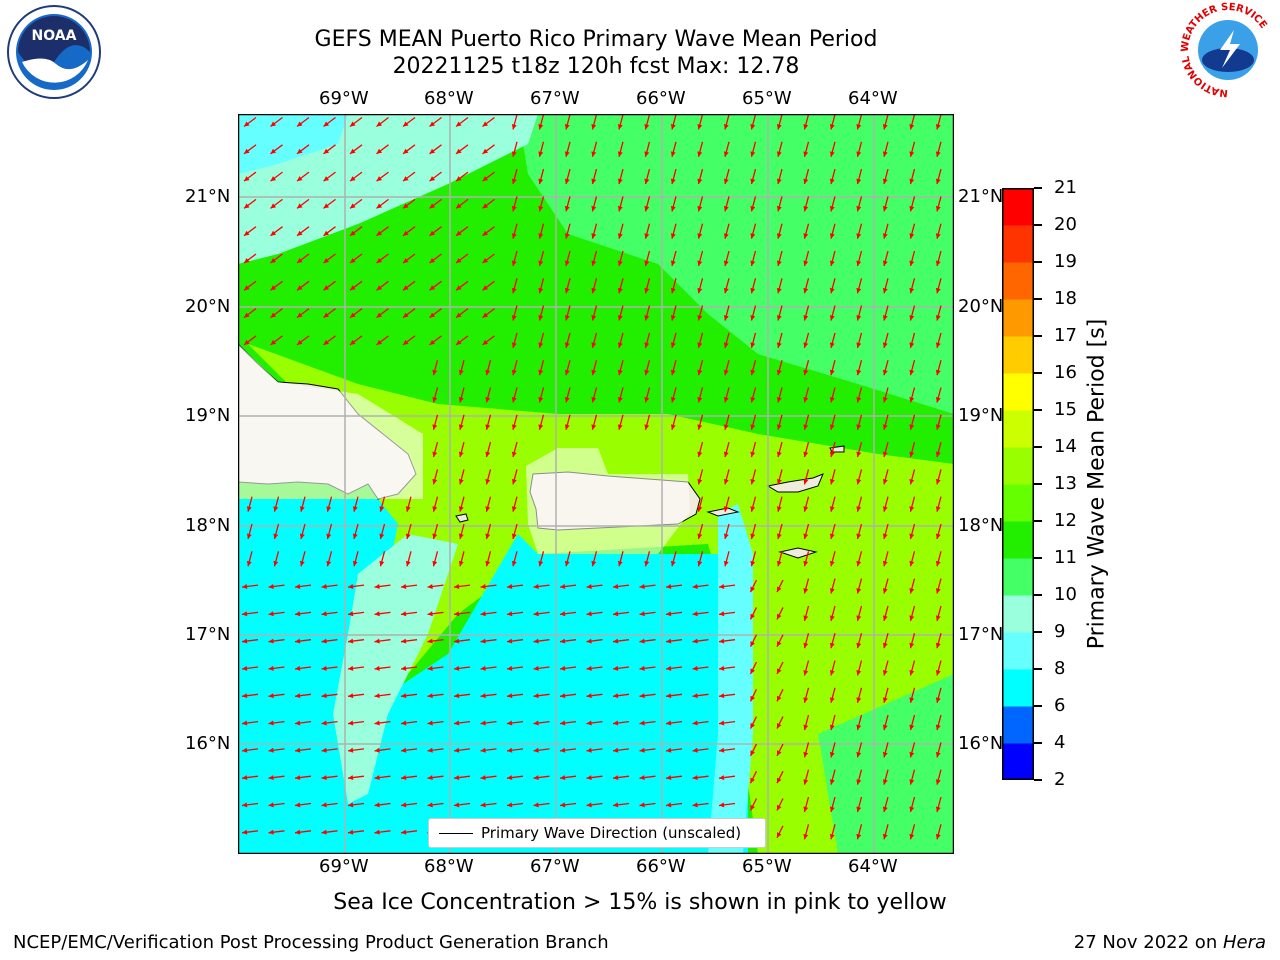 This screenshot has width=1280, height=960. Describe the element at coordinates (208, 196) in the screenshot. I see `lat-label-left: 21°N` at that location.